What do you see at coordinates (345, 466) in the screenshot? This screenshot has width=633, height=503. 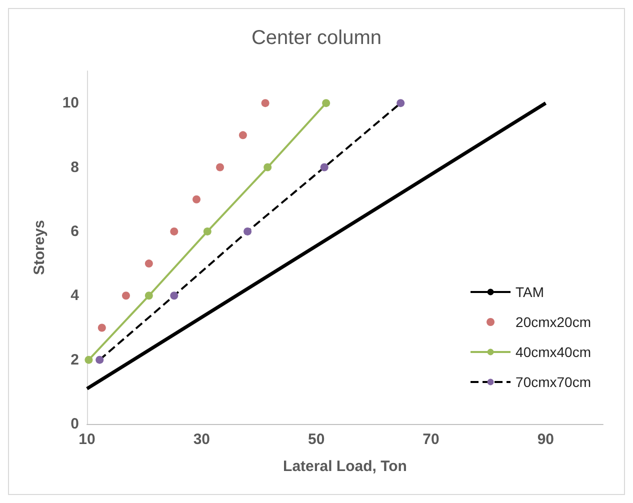 I see `x-axis-title: Lateral Load, Ton` at bounding box center [345, 466].